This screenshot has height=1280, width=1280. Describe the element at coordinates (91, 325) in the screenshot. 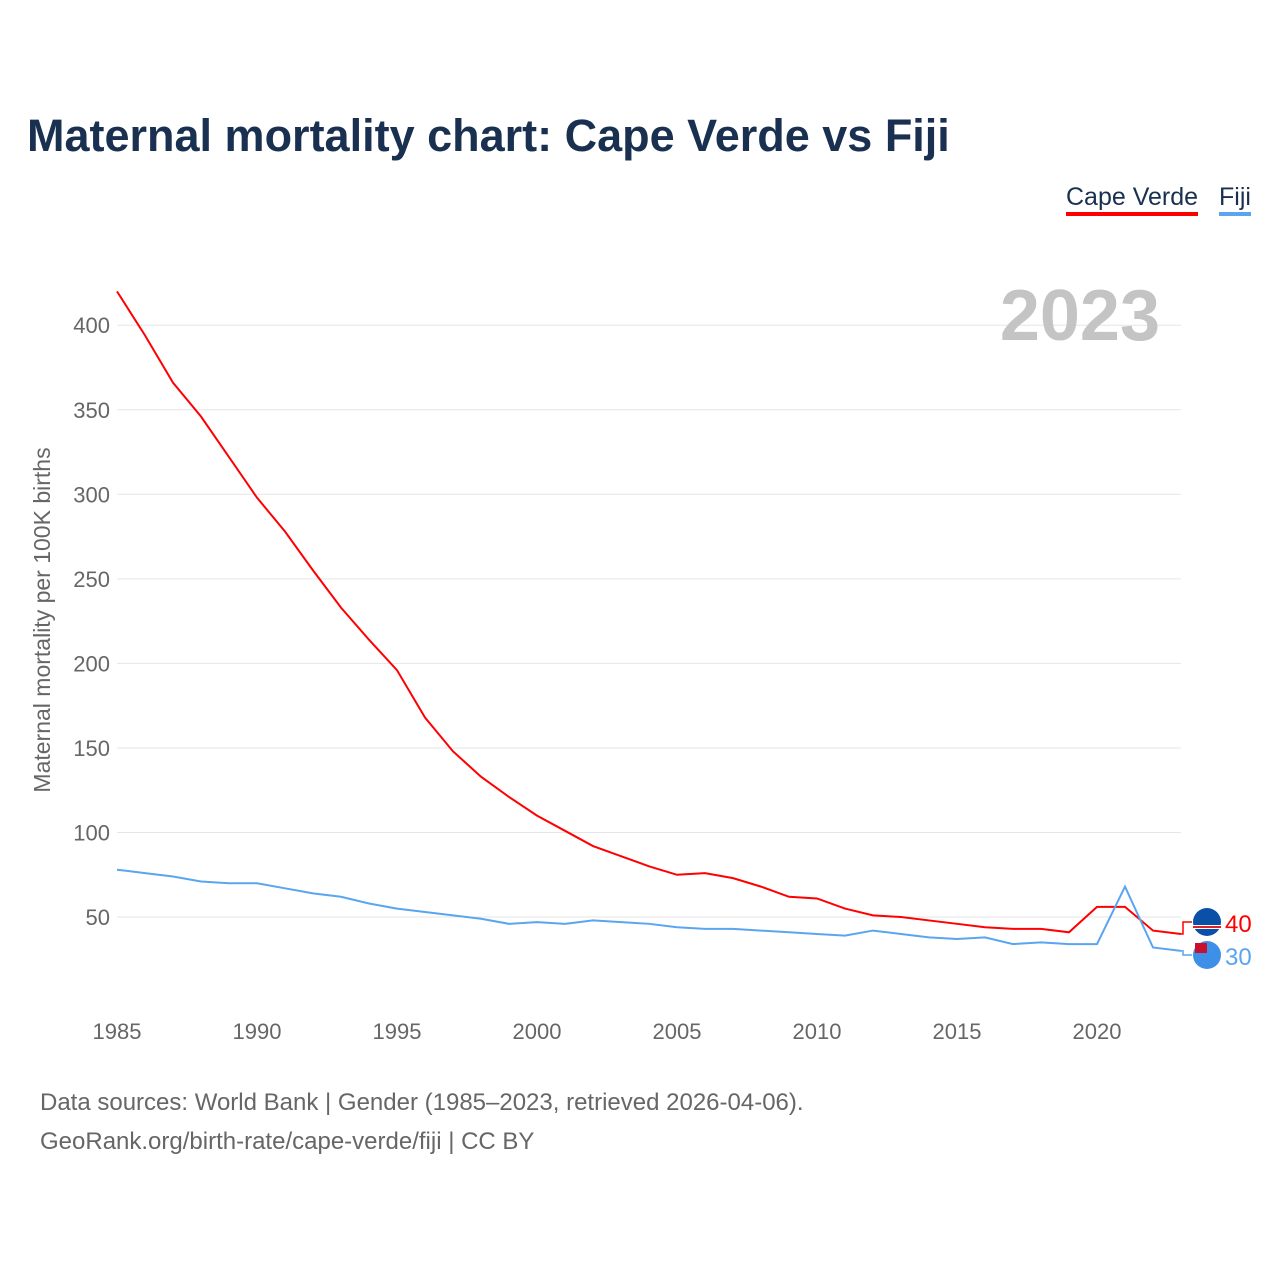

I see `y-tick-label: 400` at that location.